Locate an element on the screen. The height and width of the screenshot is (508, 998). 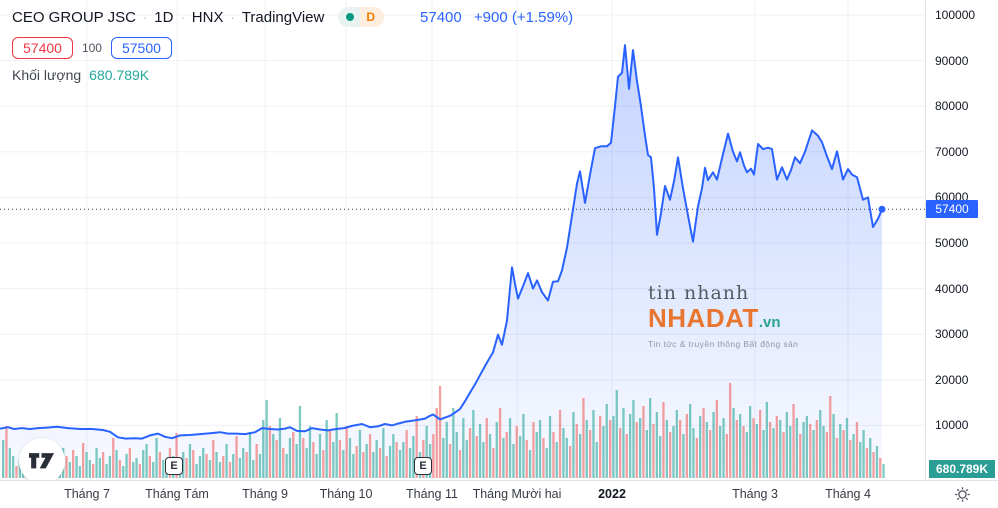
current-volume-badge: 680.789K is located at coordinates (962, 469).